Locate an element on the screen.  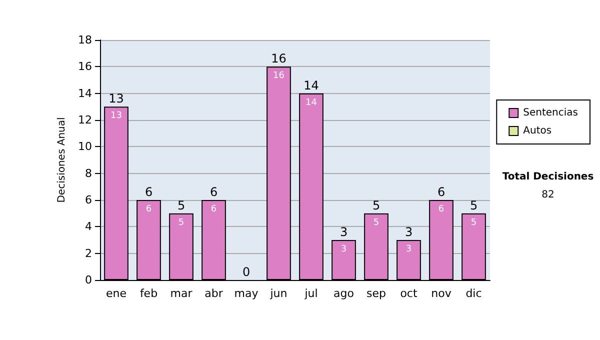
legend-label: Sentencias is located at coordinates (550, 113).